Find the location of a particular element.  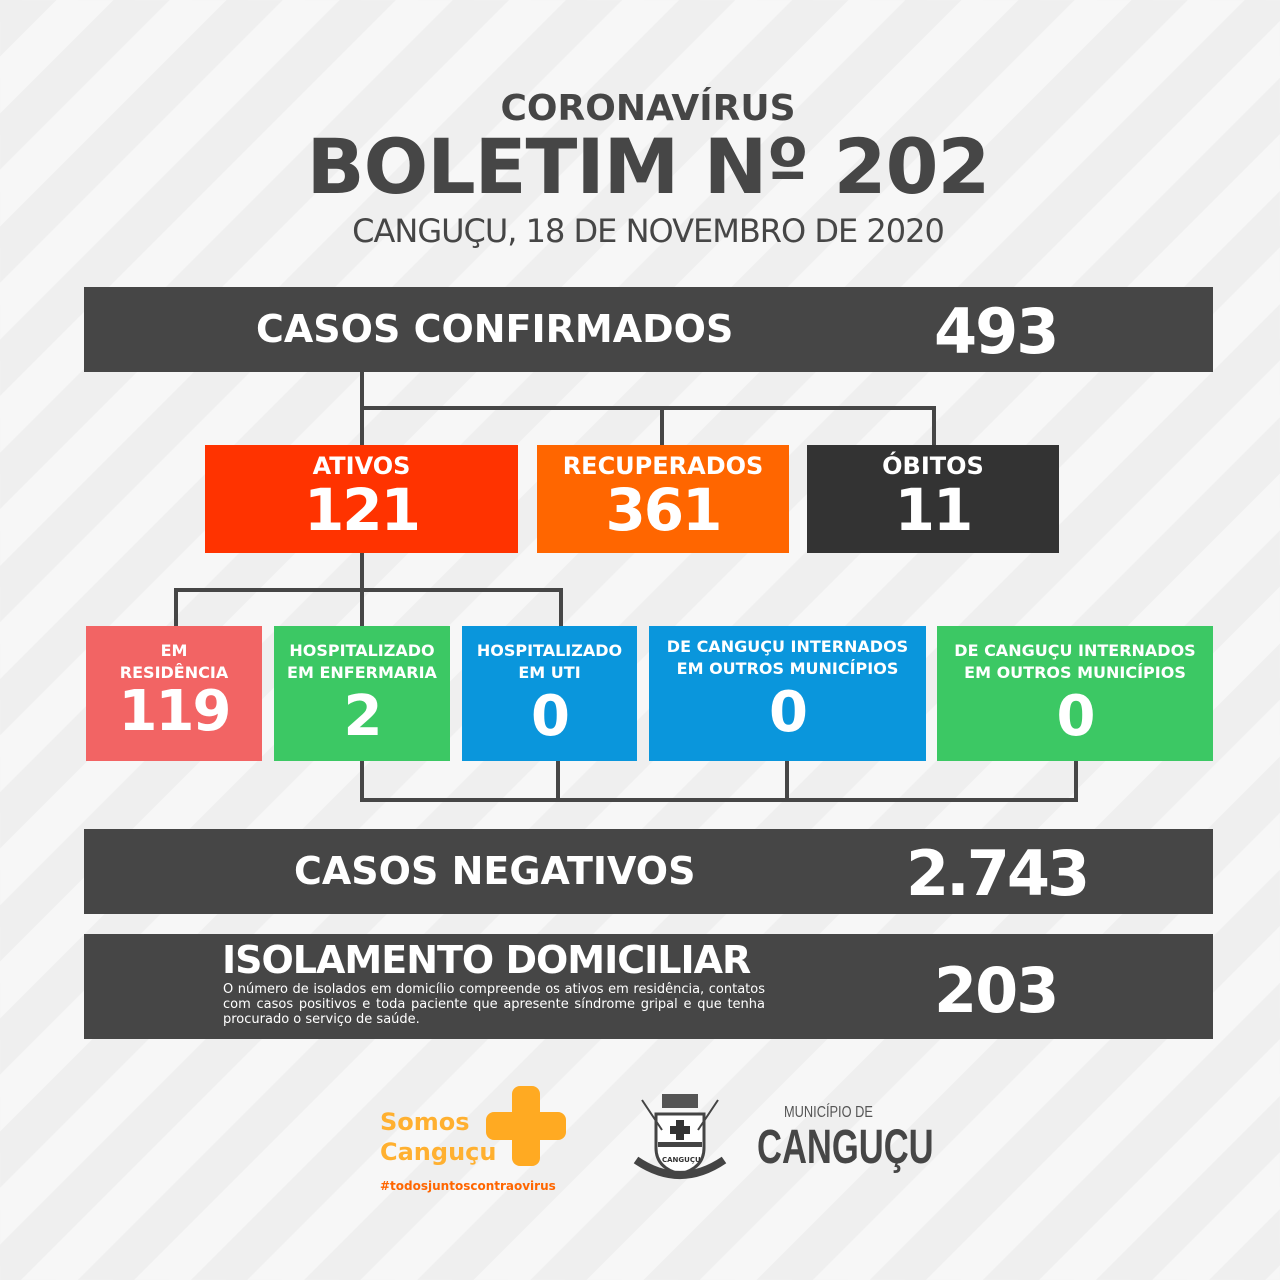

plus-icon-bar is located at coordinates (526, 1126).